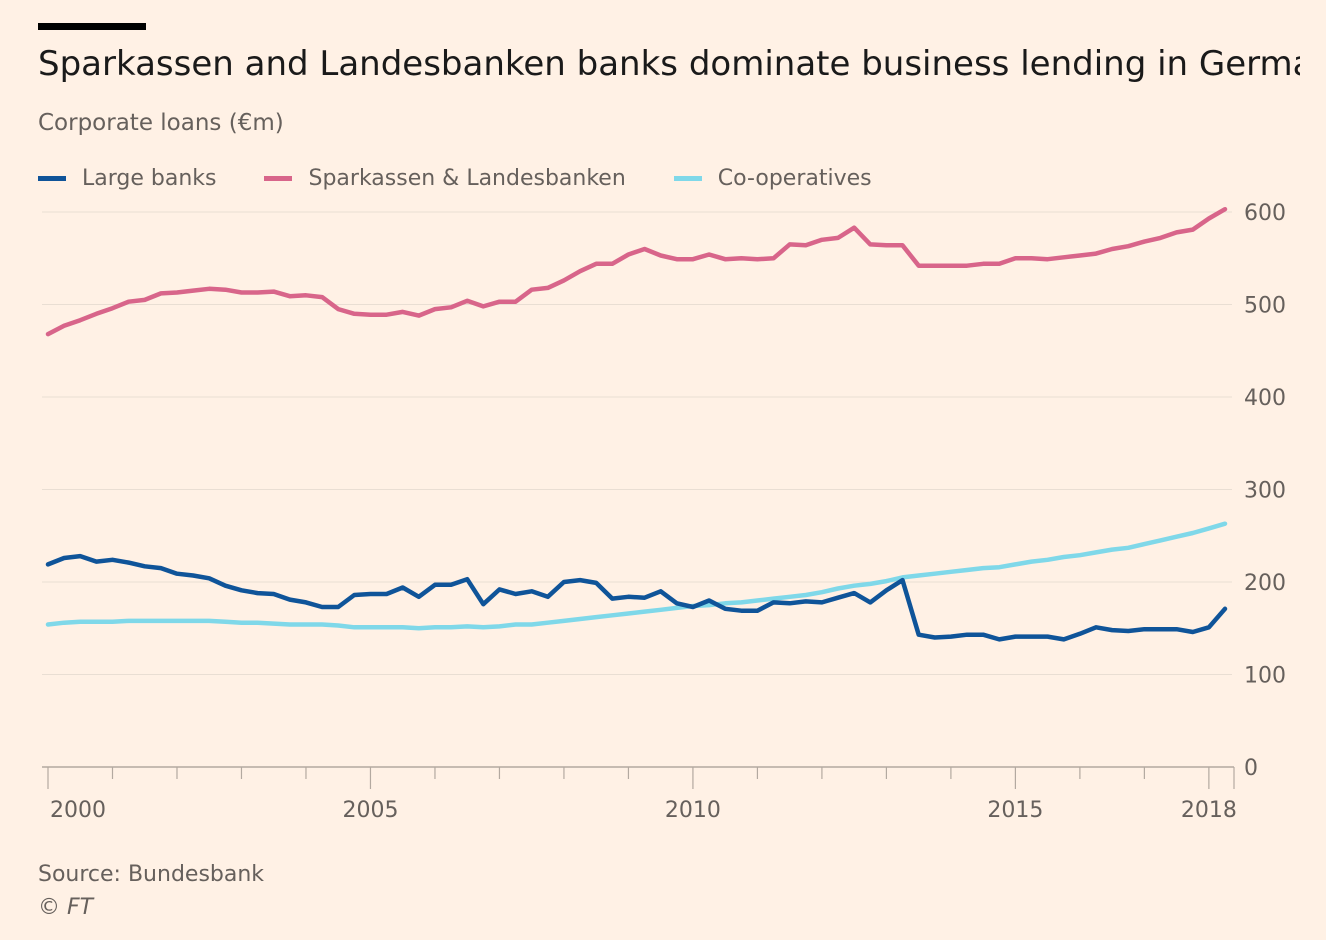 The height and width of the screenshot is (940, 1326). Describe the element at coordinates (1265, 491) in the screenshot. I see `y-tick-label-300: 300` at that location.